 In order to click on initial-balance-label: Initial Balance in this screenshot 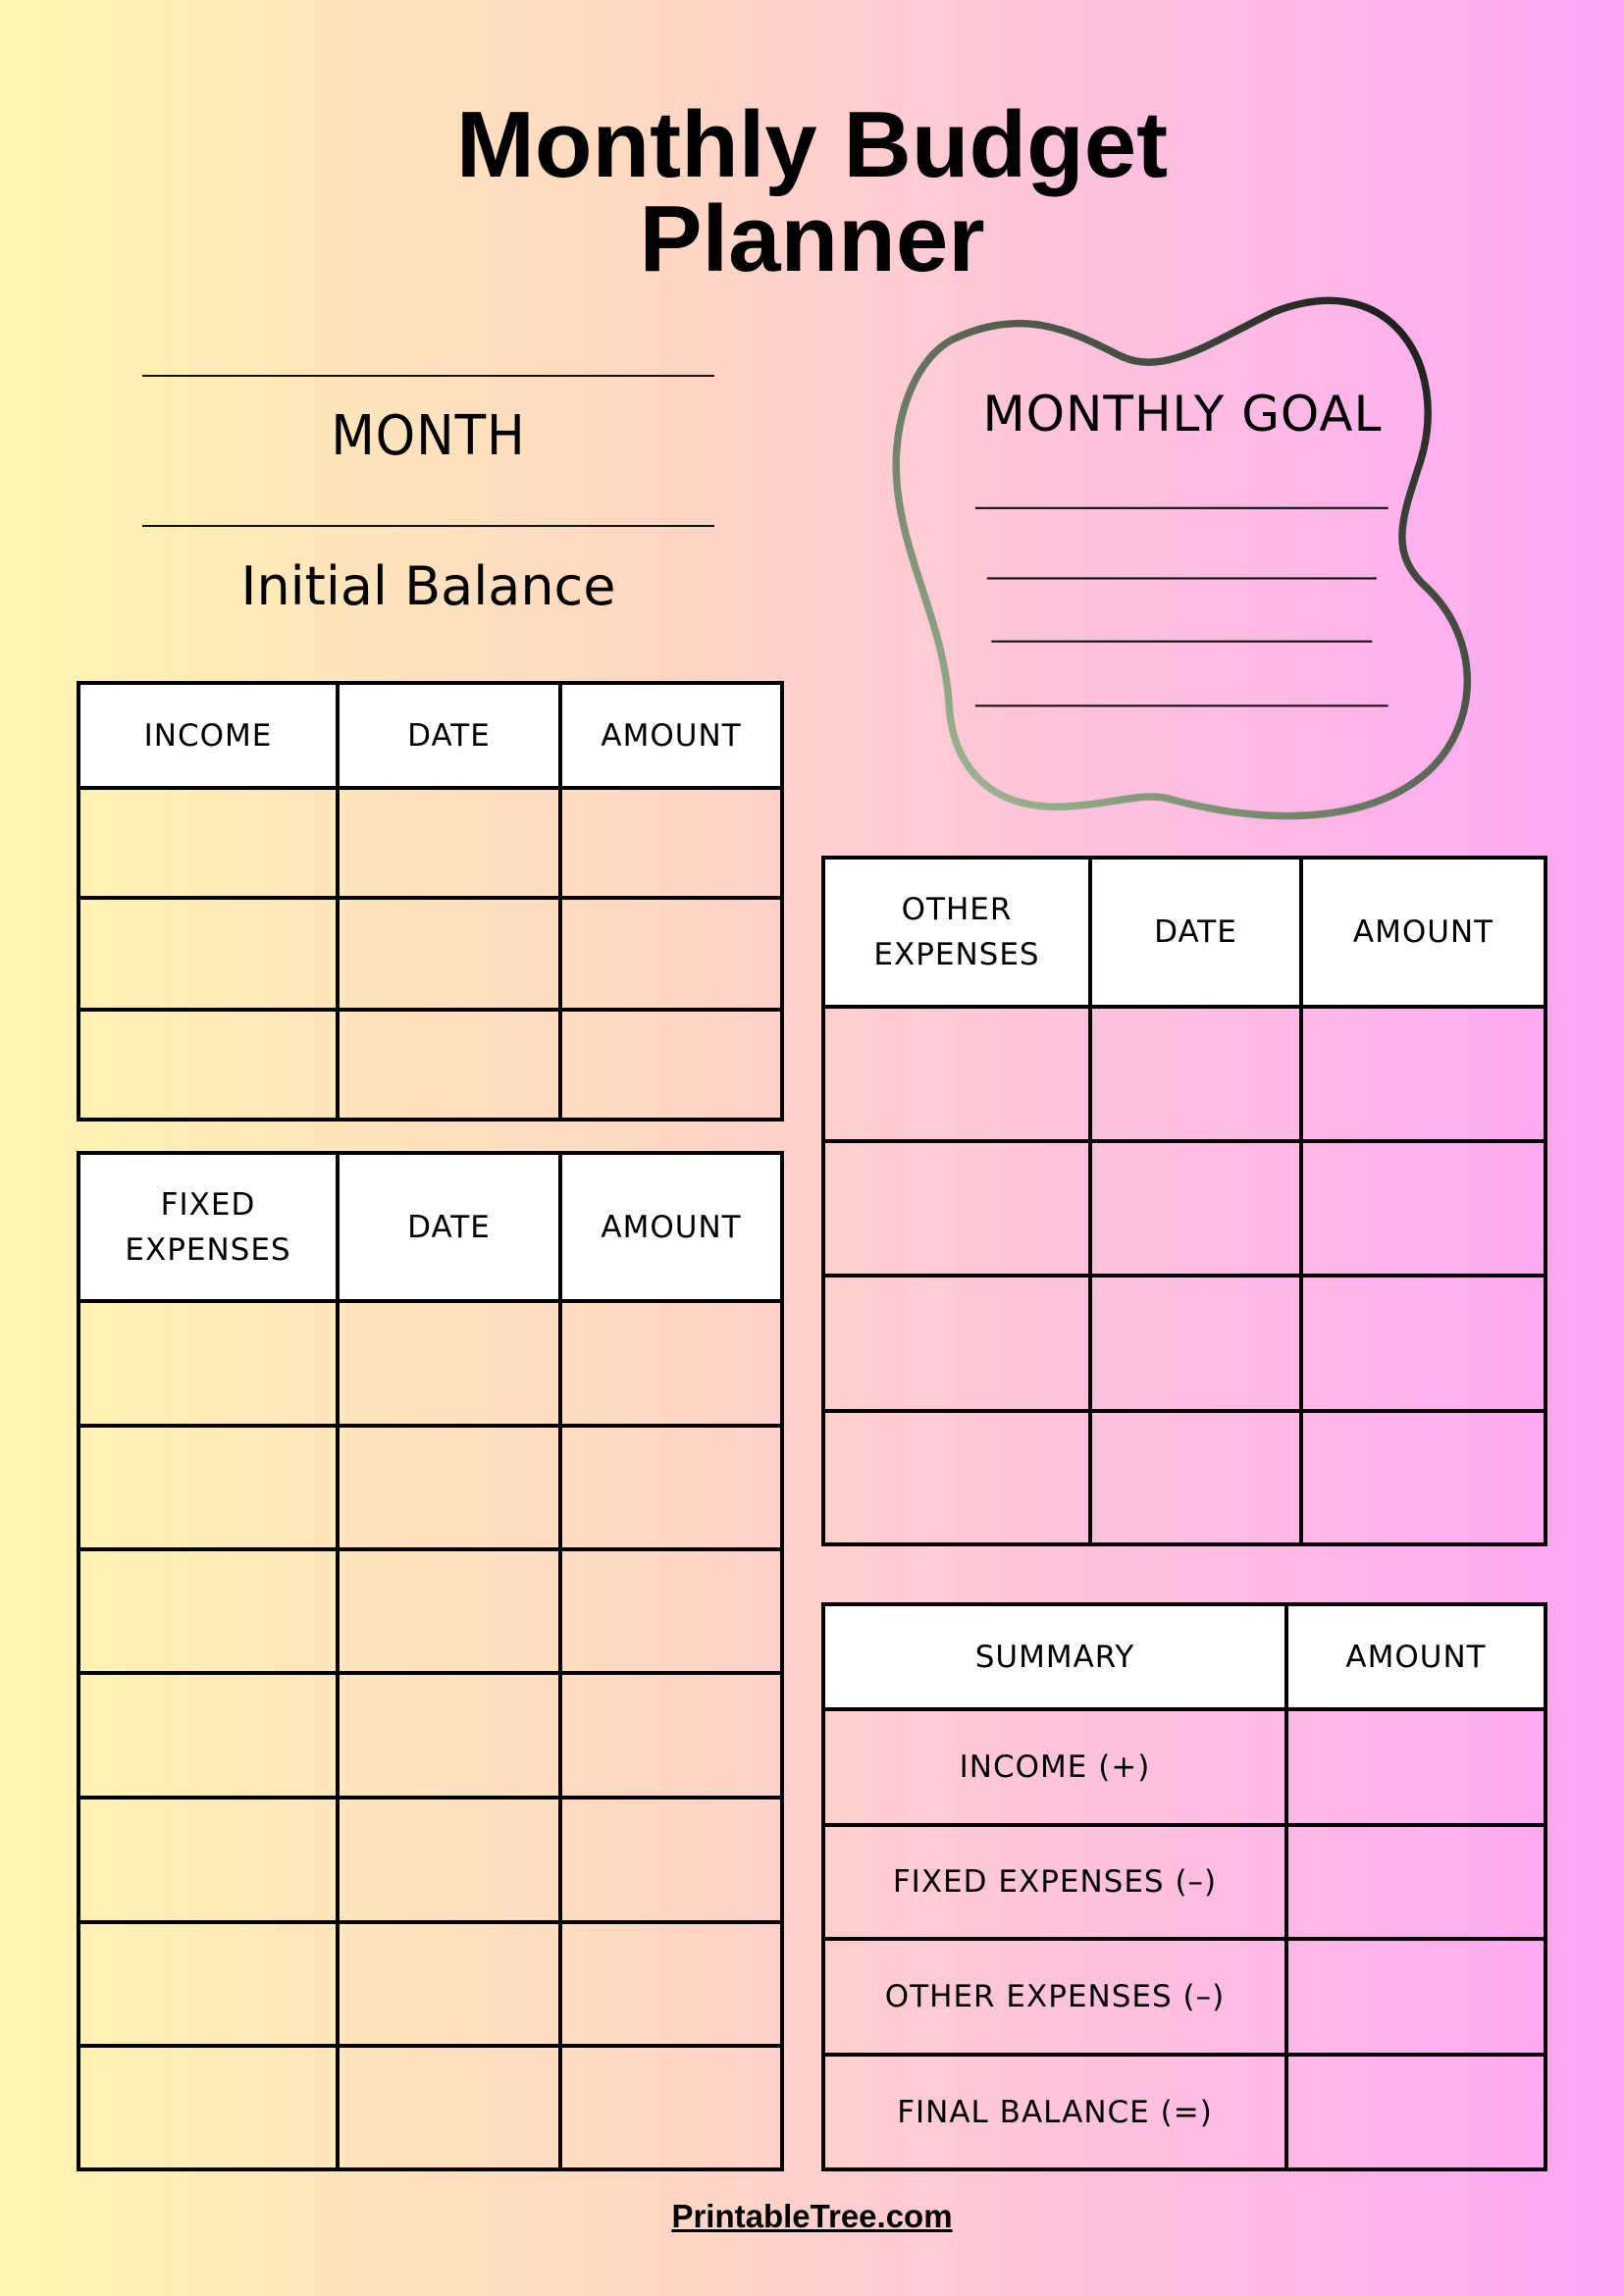, I will do `click(428, 586)`.